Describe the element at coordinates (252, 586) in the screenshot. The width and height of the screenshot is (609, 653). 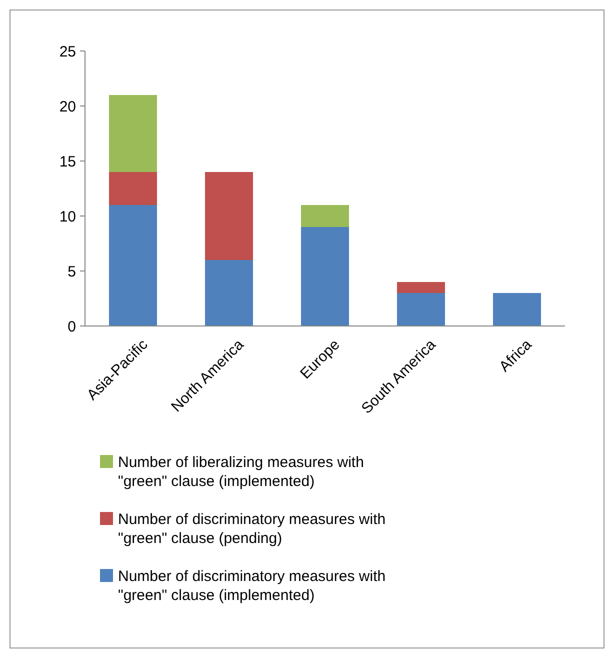
I see `legend-label: Number of discriminatory measures with "green" clause (implemented)` at that location.